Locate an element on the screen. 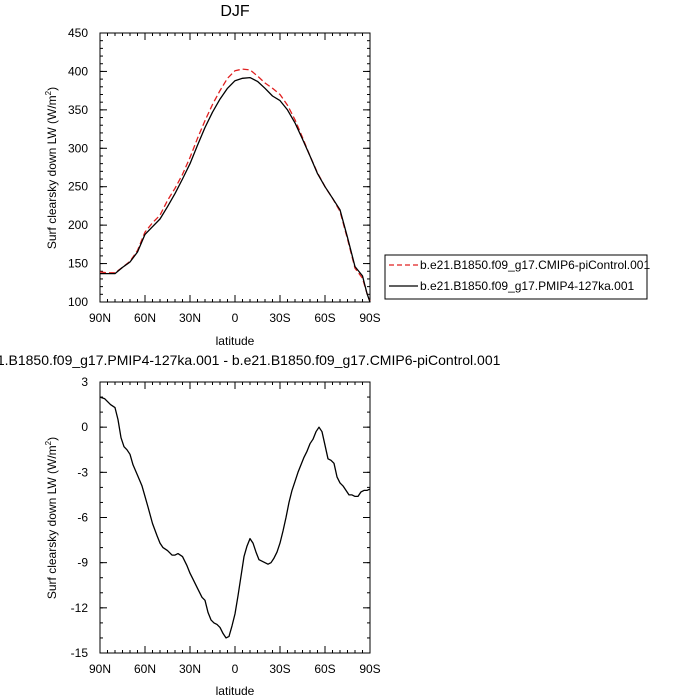 The height and width of the screenshot is (700, 700). top-x-tick-label: 90S is located at coordinates (369, 318).